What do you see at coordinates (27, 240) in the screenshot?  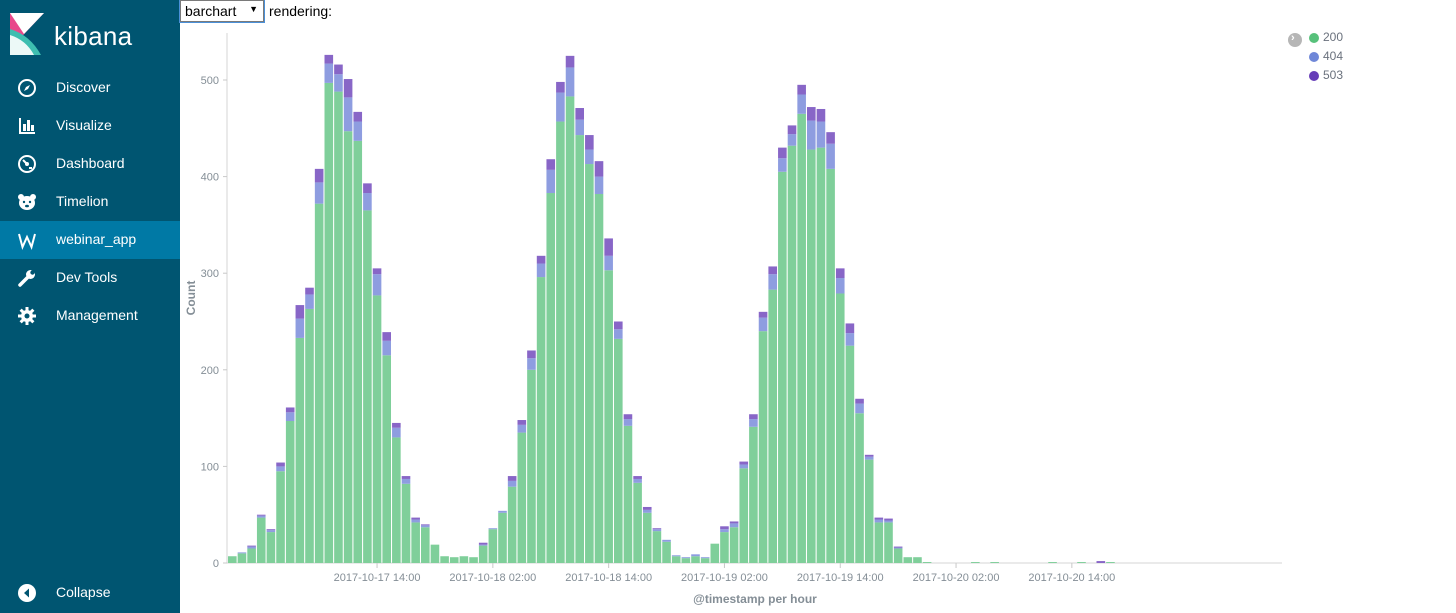 I see `letter-w-icon` at bounding box center [27, 240].